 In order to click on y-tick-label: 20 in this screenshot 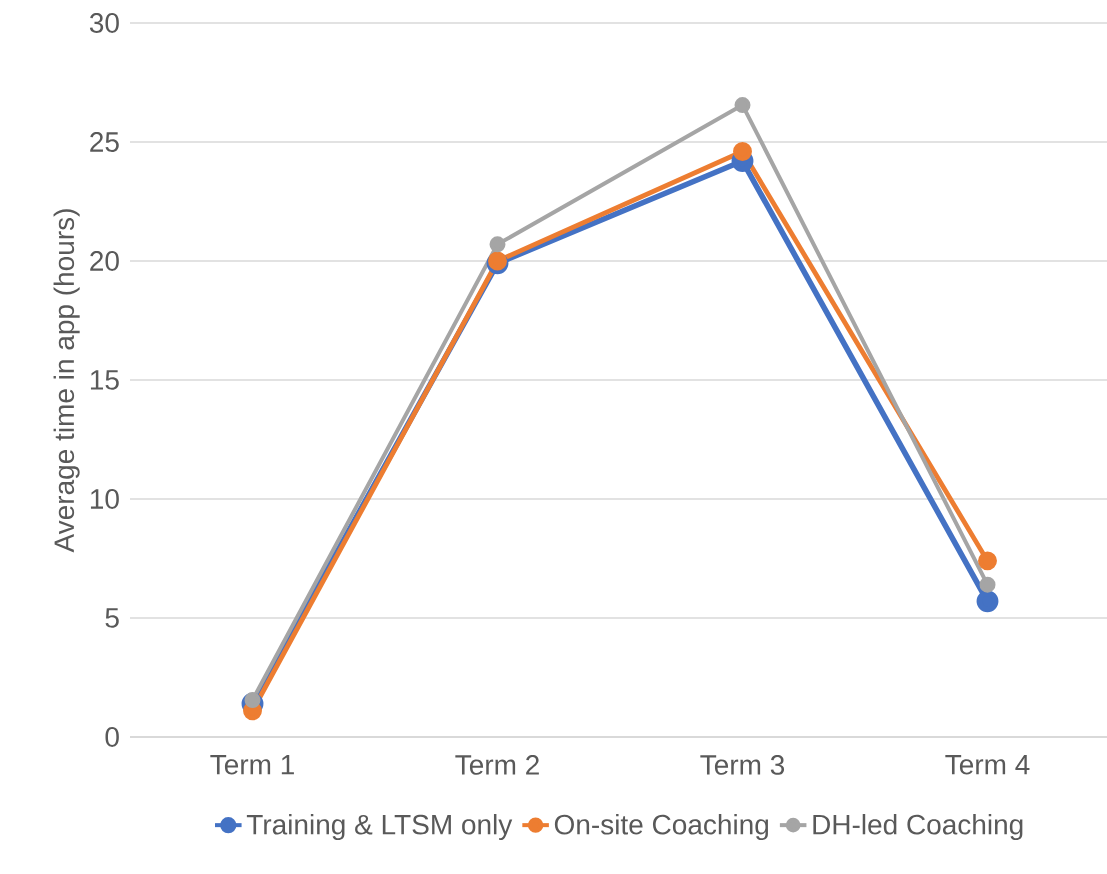, I will do `click(104, 261)`.